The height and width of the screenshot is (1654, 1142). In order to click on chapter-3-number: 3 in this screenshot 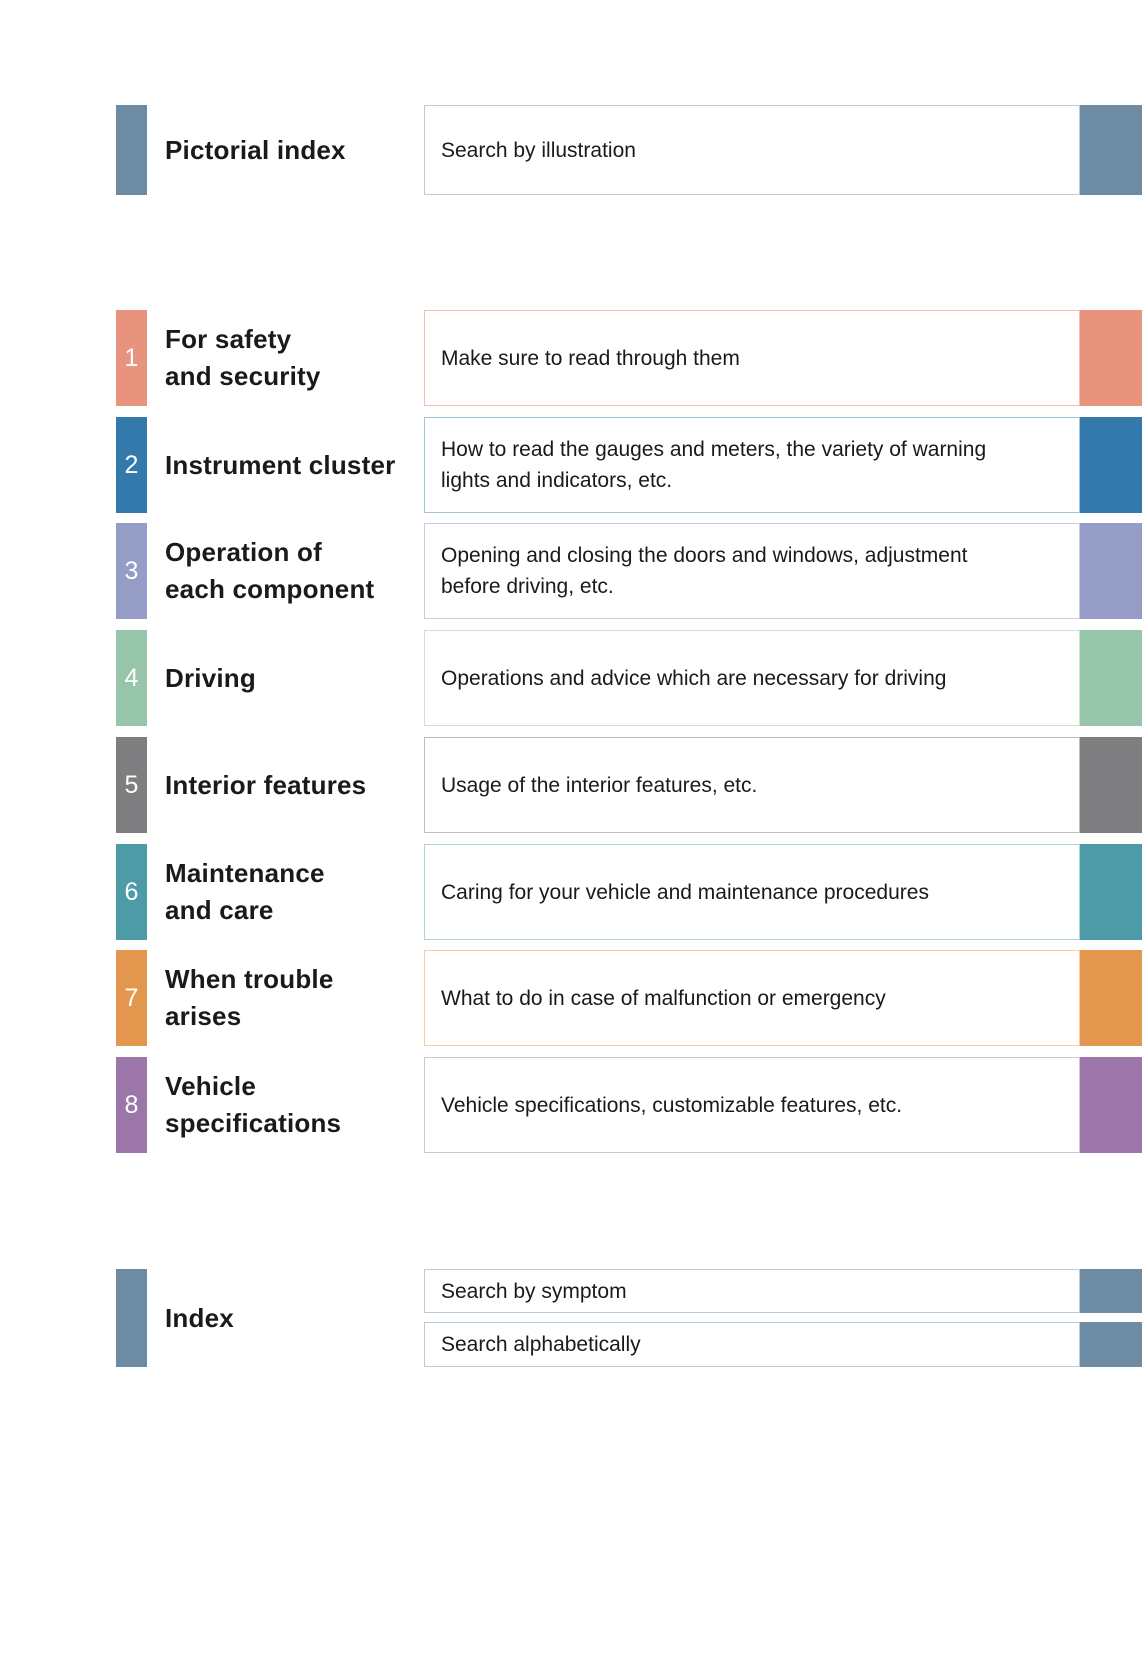, I will do `click(131, 570)`.